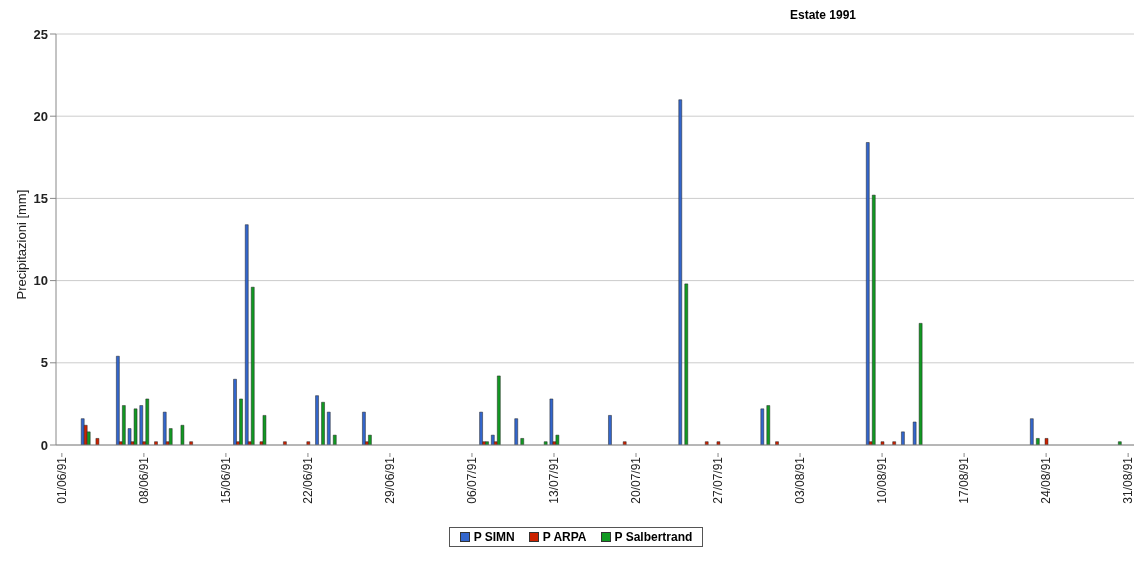 The width and height of the screenshot is (1146, 561). Describe the element at coordinates (493, 537) in the screenshot. I see `legend-label: P SIMN` at that location.